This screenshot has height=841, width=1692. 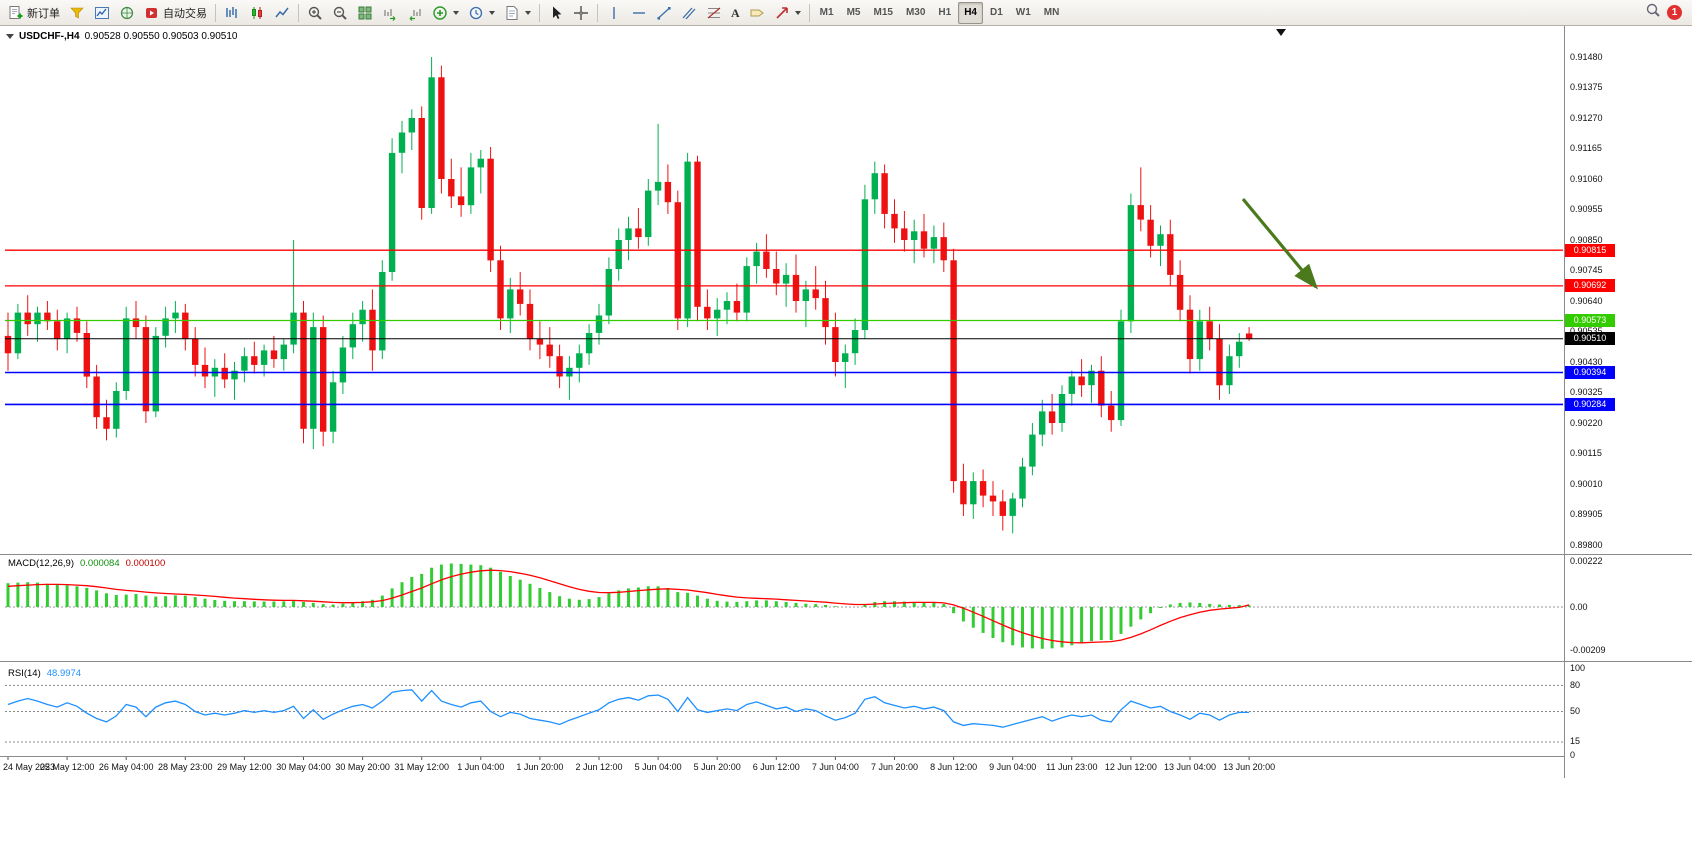 I want to click on cursor-button, so click(x=556, y=13).